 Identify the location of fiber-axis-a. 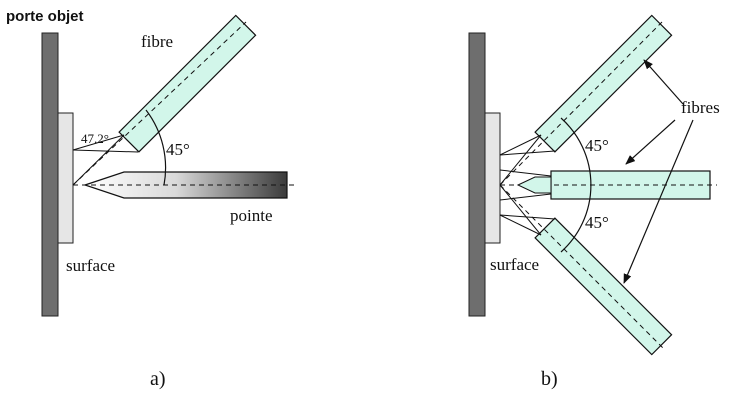
(159, 103).